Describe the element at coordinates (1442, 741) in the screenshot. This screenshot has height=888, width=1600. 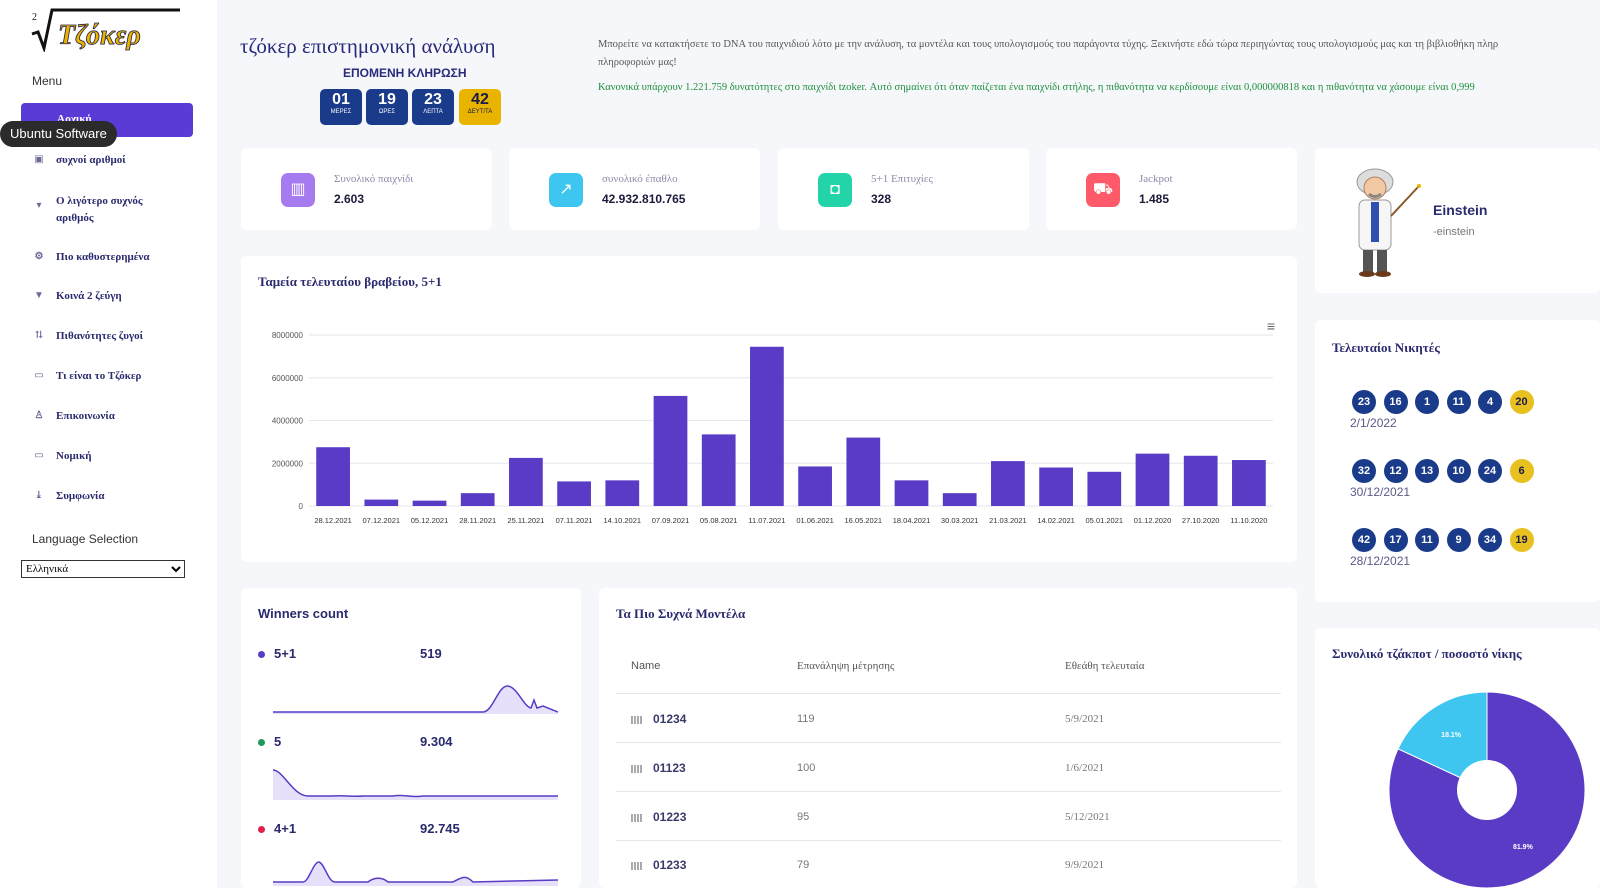
I see `pie-slice` at that location.